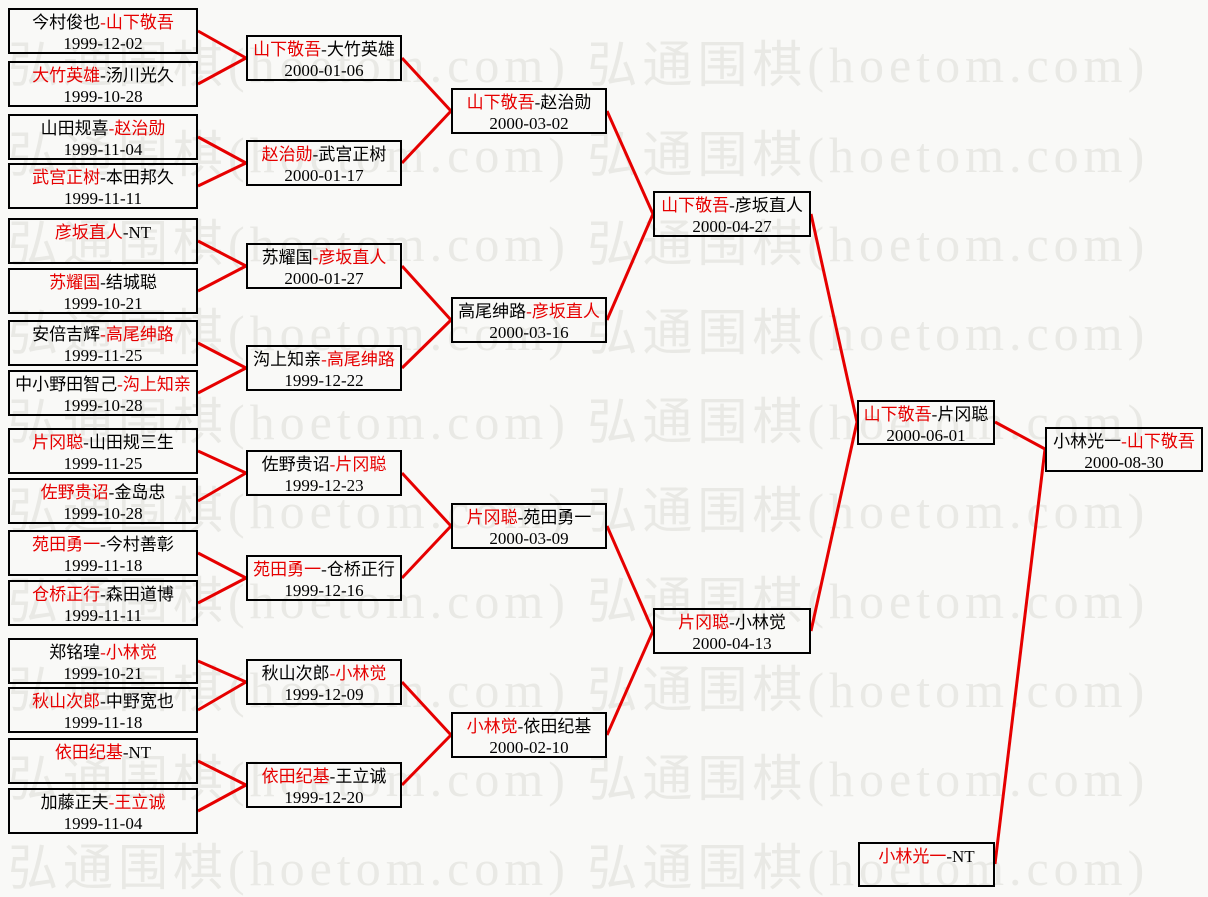 The width and height of the screenshot is (1208, 897). Describe the element at coordinates (103, 291) in the screenshot. I see `match-box-r1-6: 苏耀国-结城聪 1999-10-21` at that location.